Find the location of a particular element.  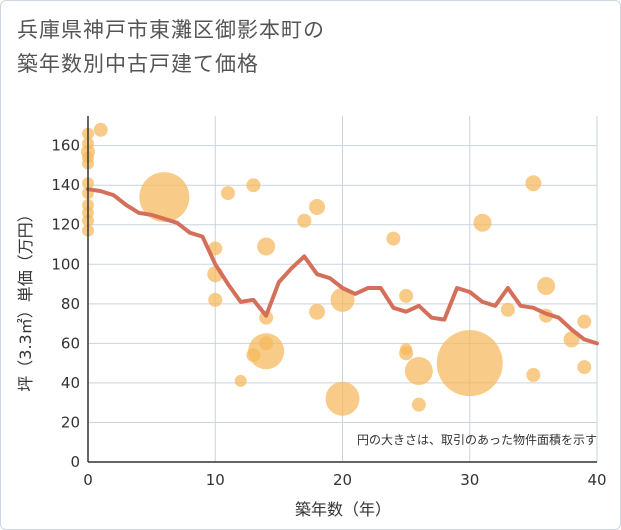

y-tick-label: 60 is located at coordinates (70, 343).